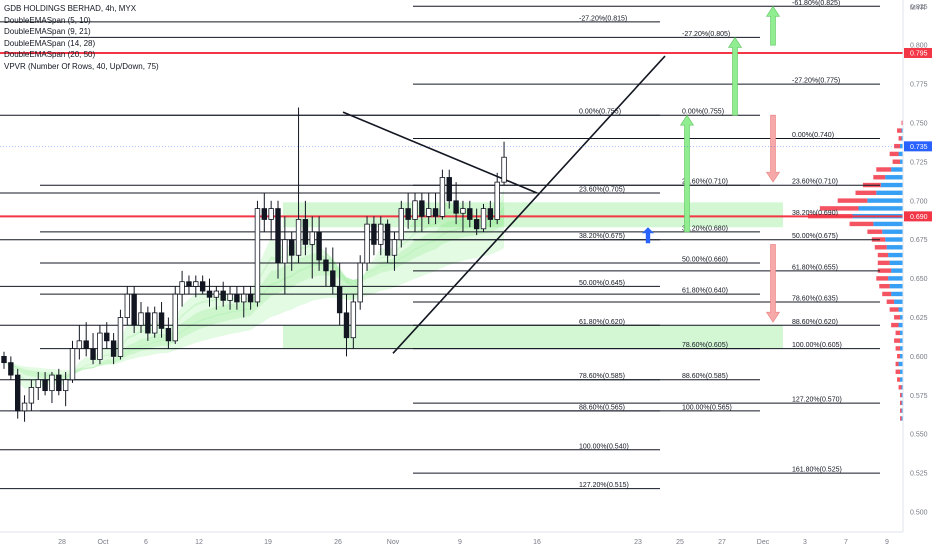 The width and height of the screenshot is (932, 550). Describe the element at coordinates (81, 66) in the screenshot. I see `legend-indicator: VPVR (Number Of Rows, 40, Up/Down, 75)` at that location.